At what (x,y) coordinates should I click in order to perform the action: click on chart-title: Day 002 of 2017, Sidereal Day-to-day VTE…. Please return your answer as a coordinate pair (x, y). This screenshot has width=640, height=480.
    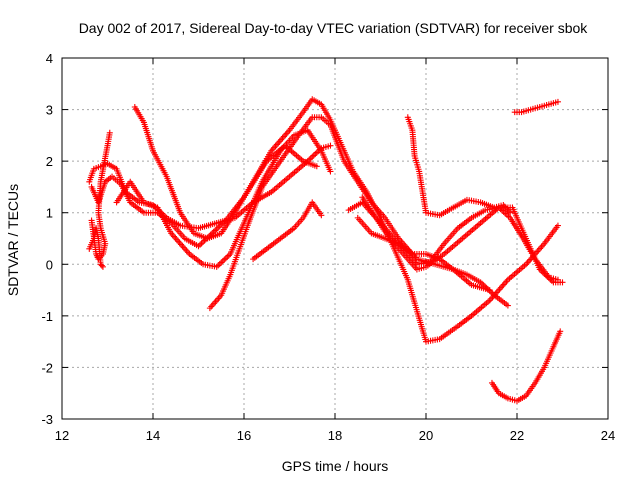
    Looking at the image, I should click on (334, 28).